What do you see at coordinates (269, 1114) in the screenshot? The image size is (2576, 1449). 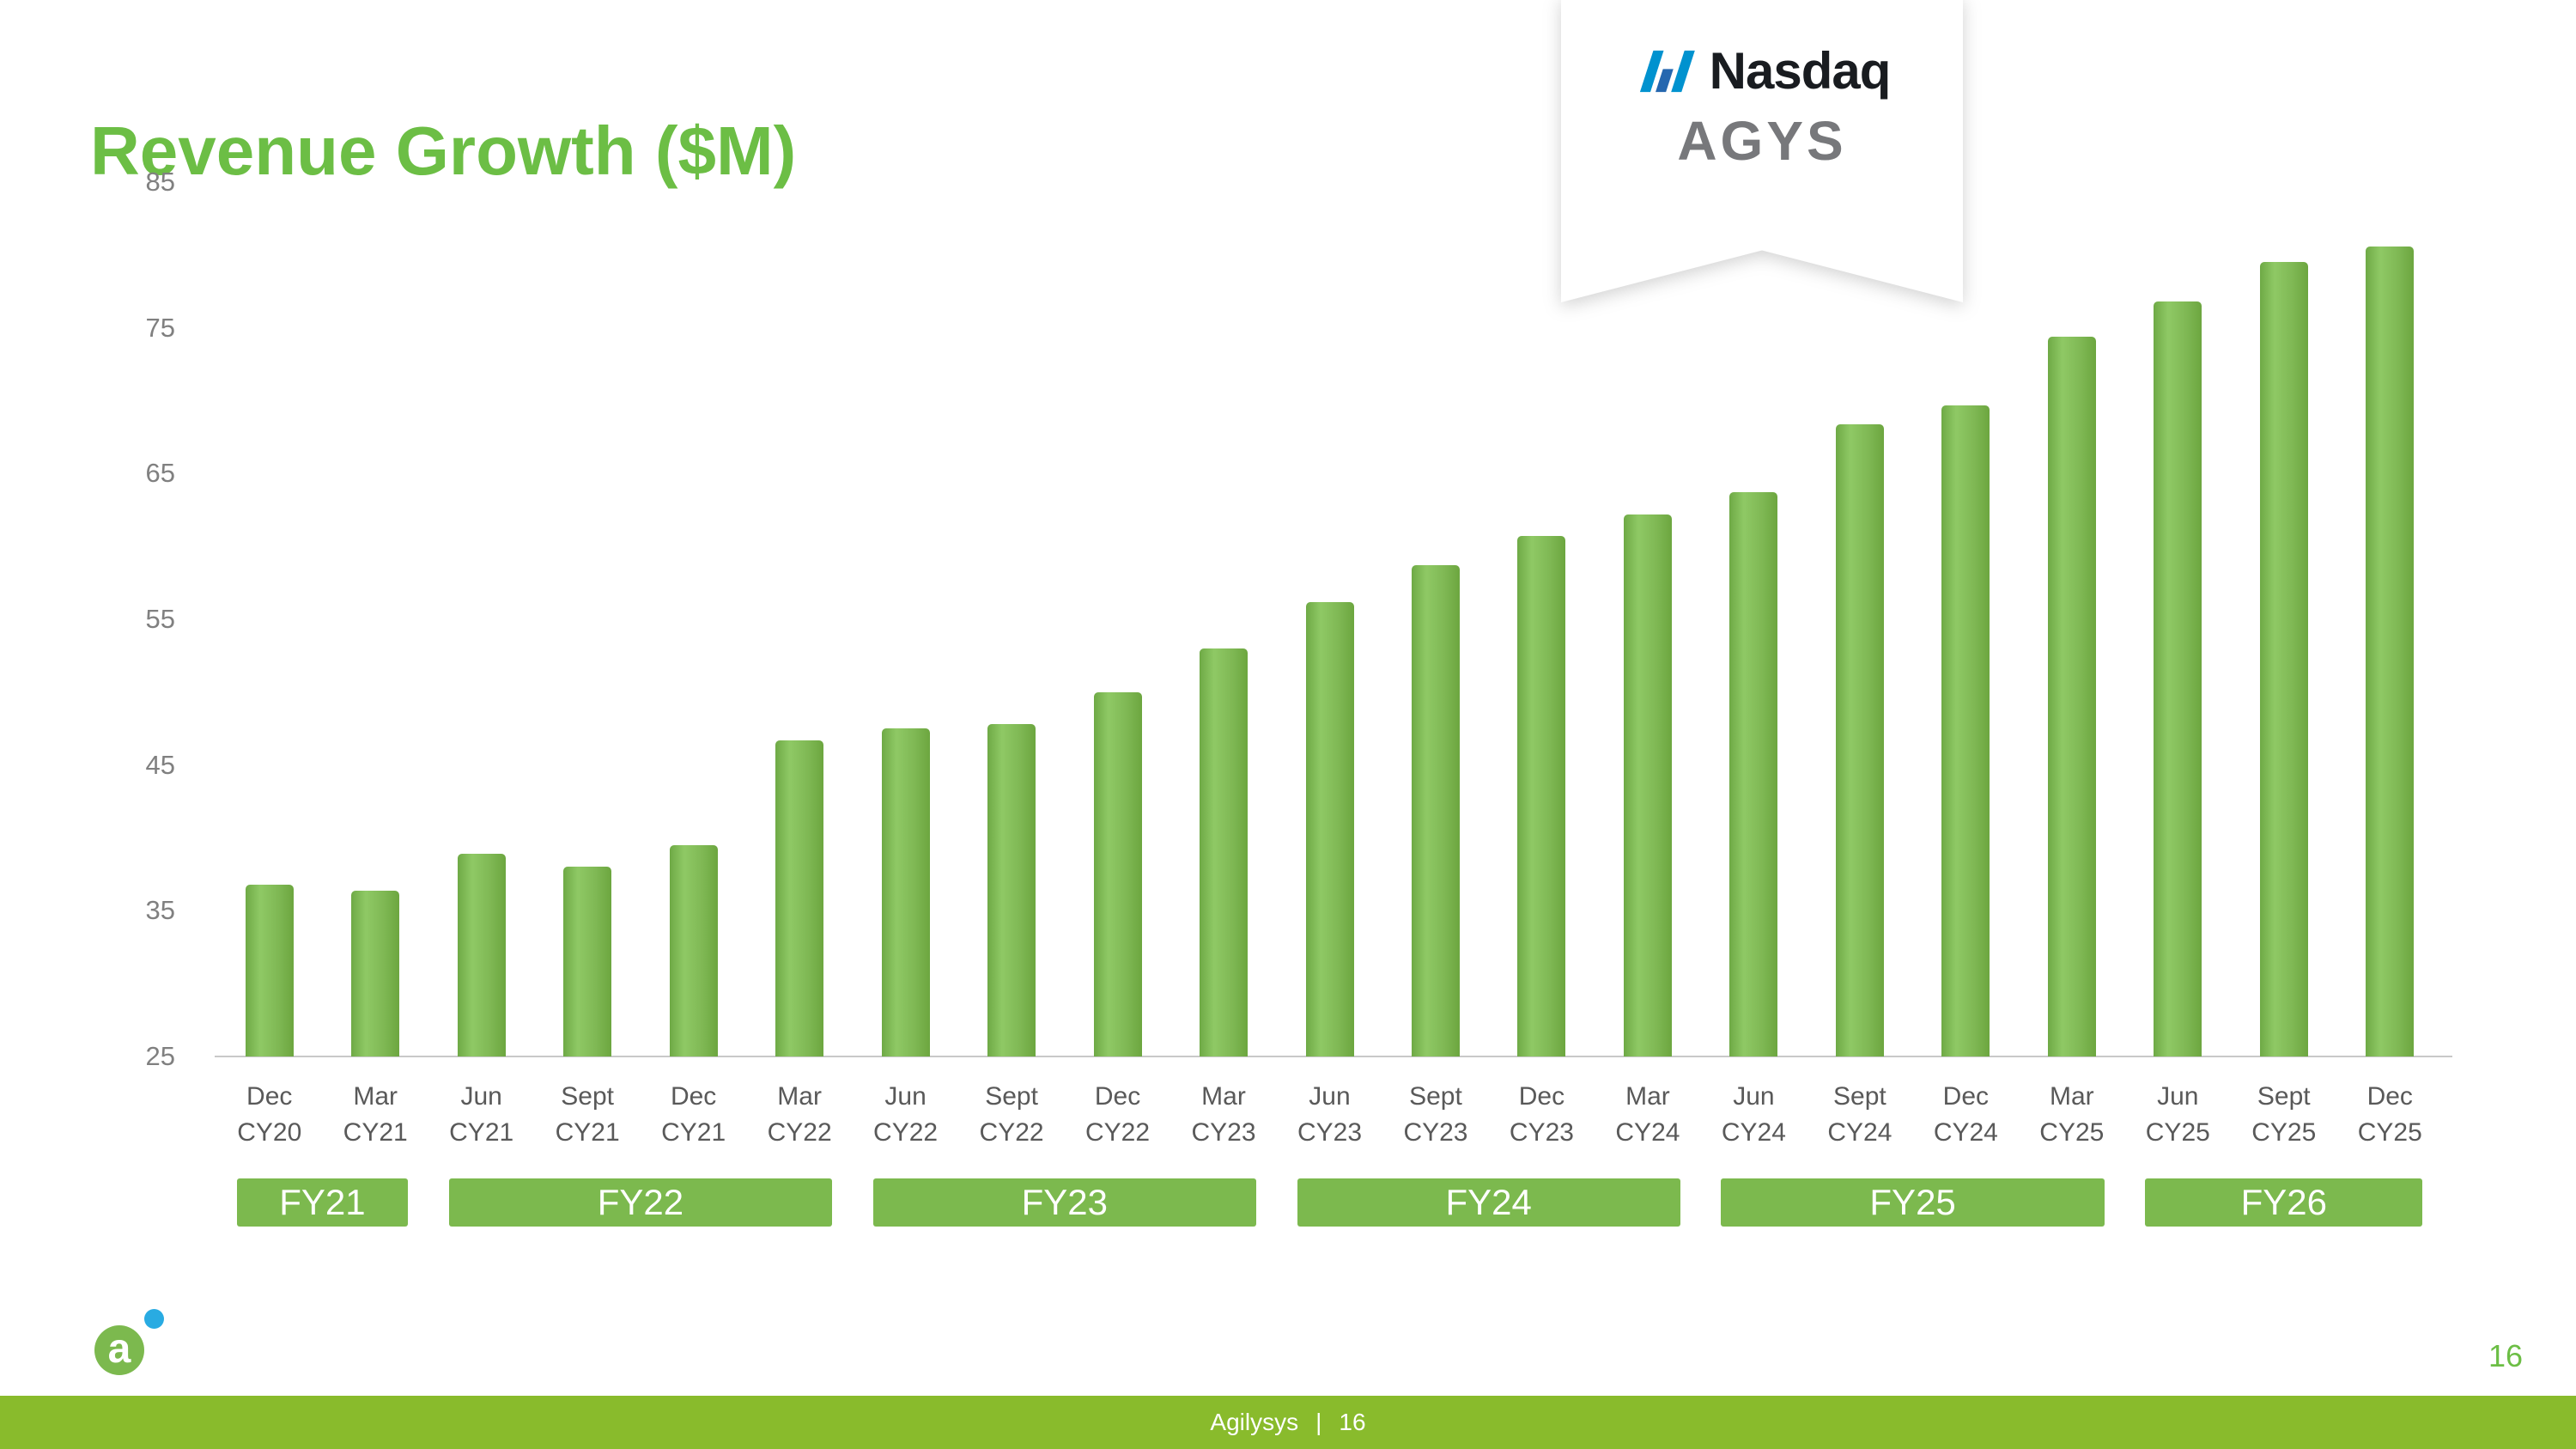 I see `x-axis-category-label: Dec CY20` at bounding box center [269, 1114].